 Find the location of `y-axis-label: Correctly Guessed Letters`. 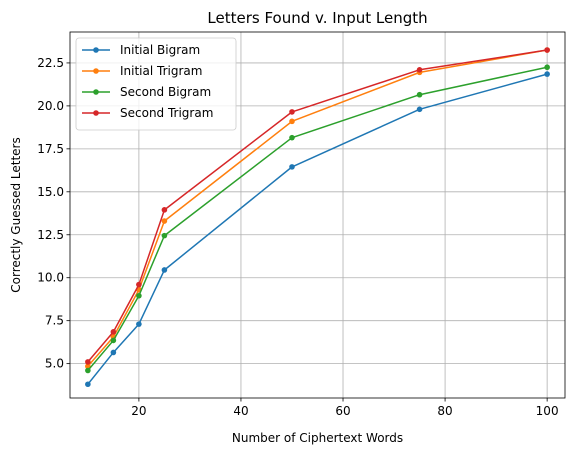

y-axis-label: Correctly Guessed Letters is located at coordinates (16, 215).